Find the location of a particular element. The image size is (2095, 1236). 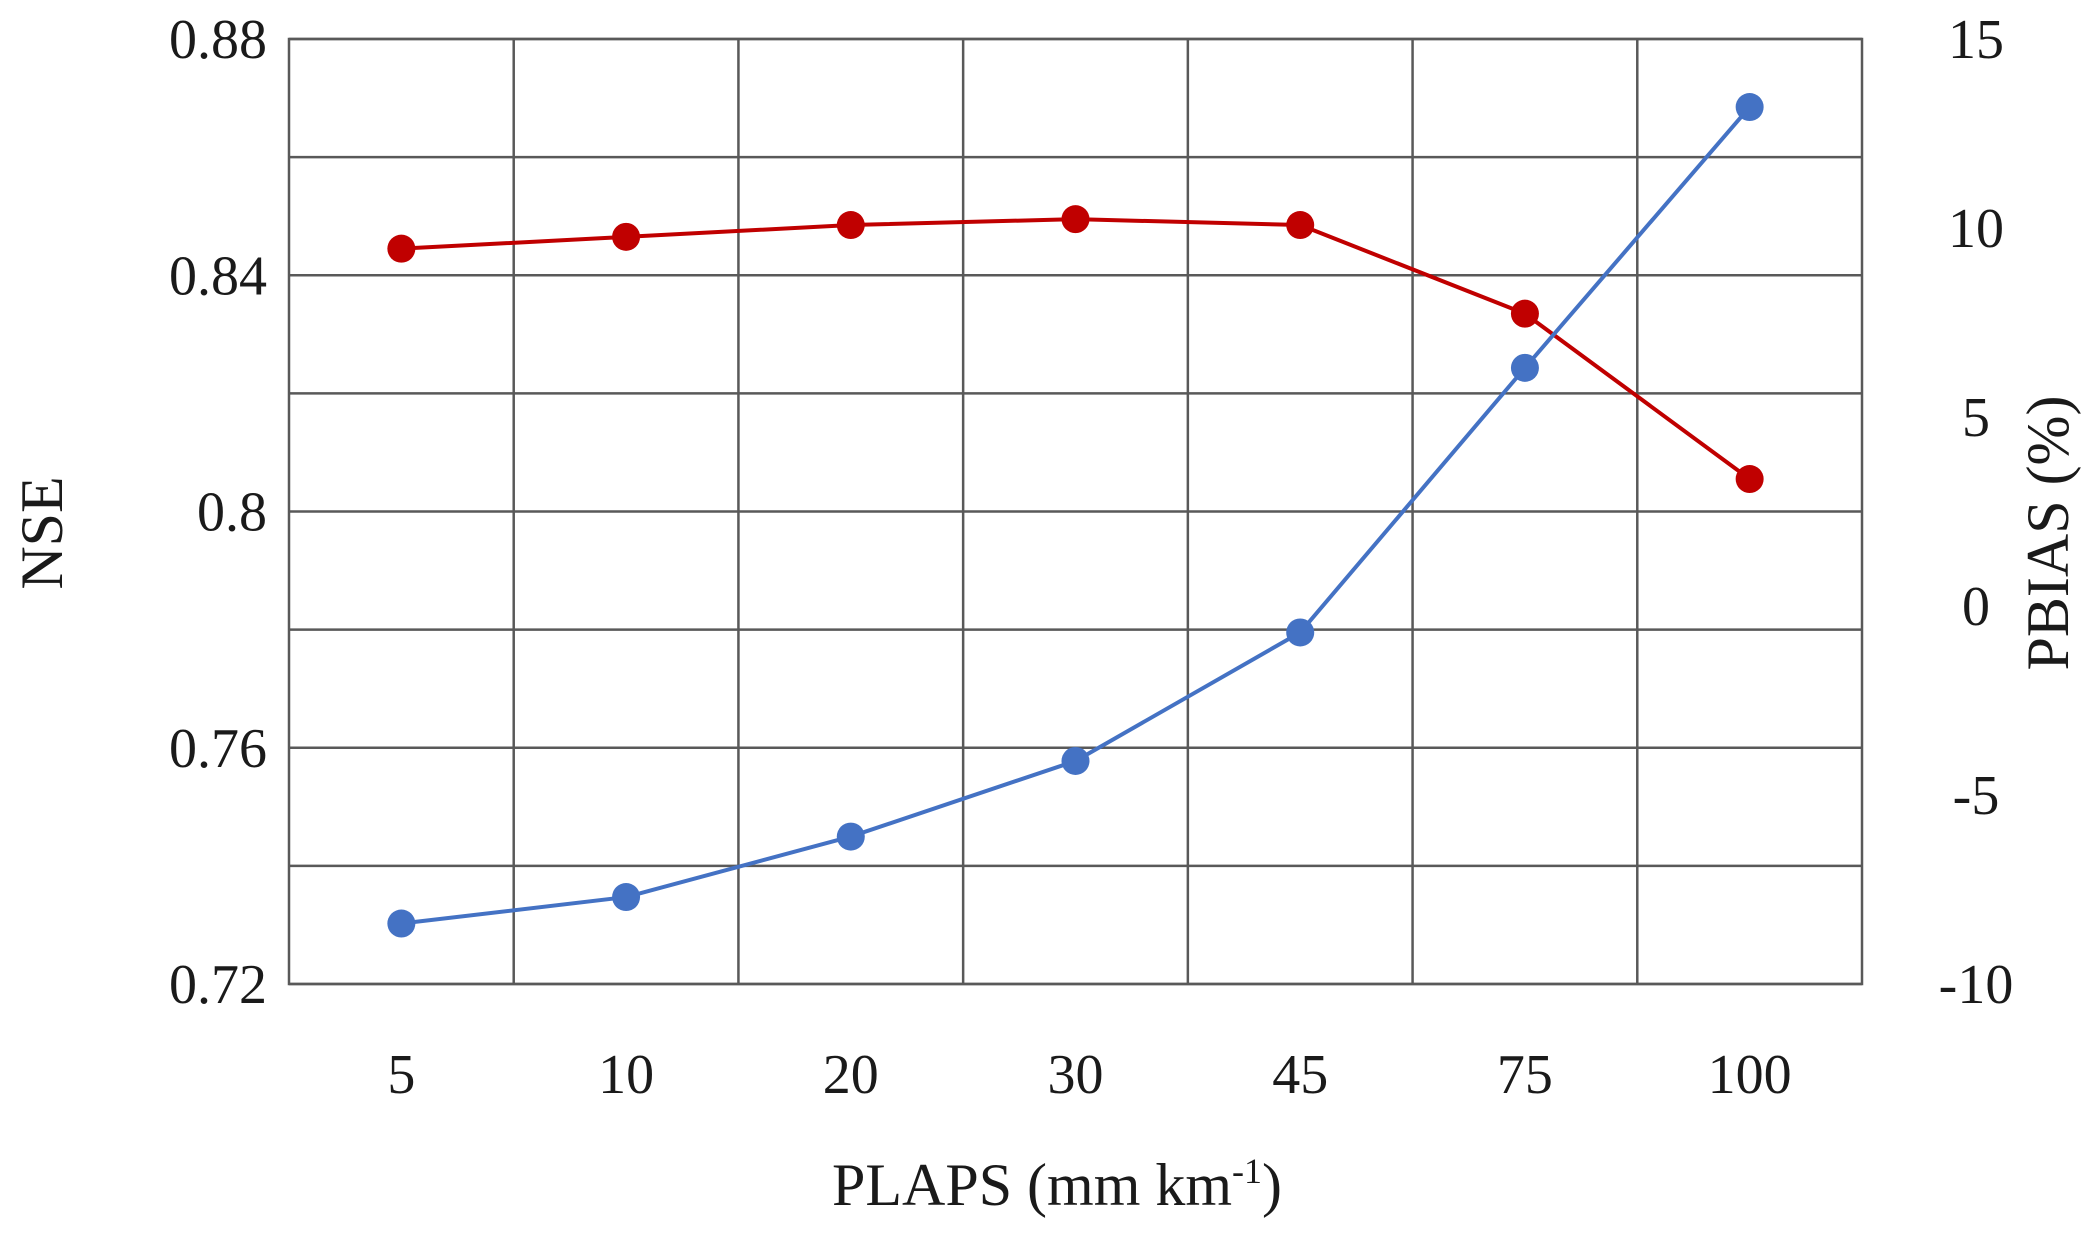

right-axis: -10 -5 0 5 10 15 is located at coordinates (1976, 512).